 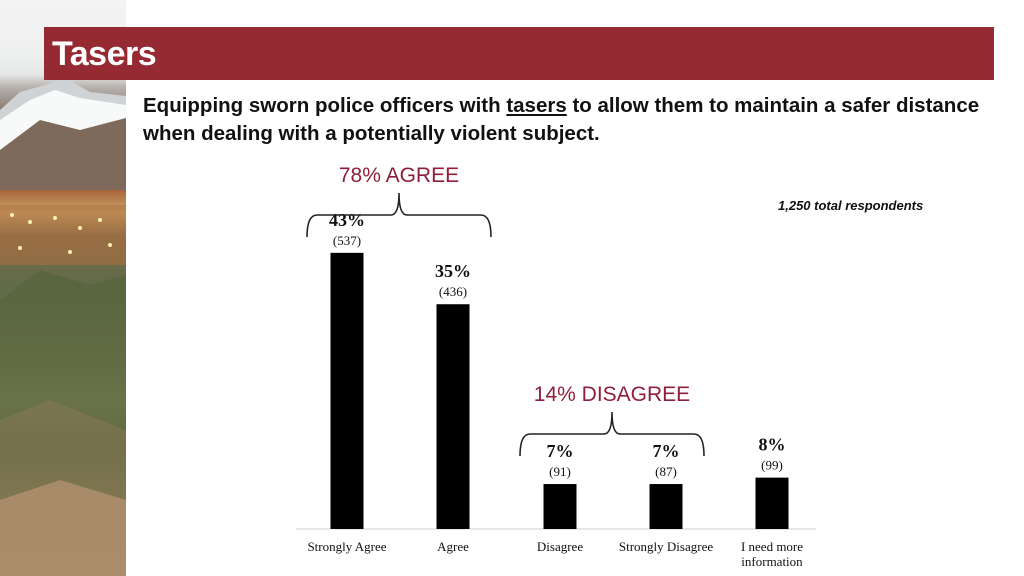 What do you see at coordinates (772, 445) in the screenshot?
I see `bar-value-label-4: 8%` at bounding box center [772, 445].